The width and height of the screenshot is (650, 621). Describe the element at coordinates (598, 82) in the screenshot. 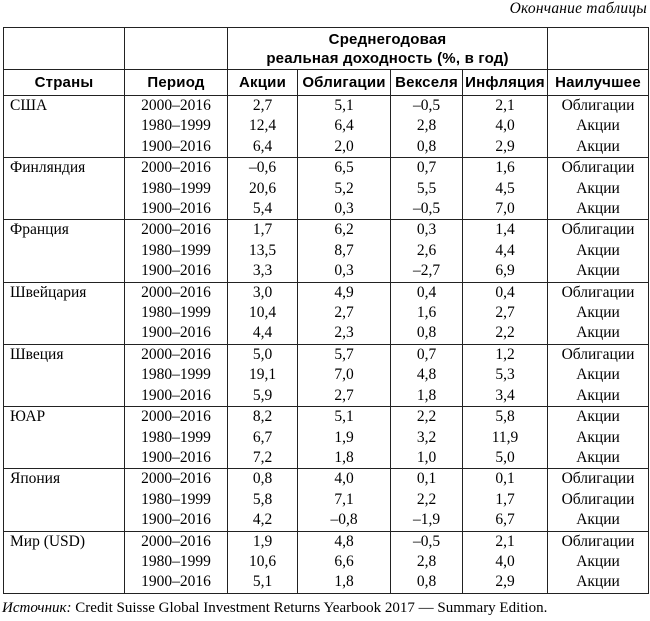

I see `column-header-best: Наилучшее` at that location.